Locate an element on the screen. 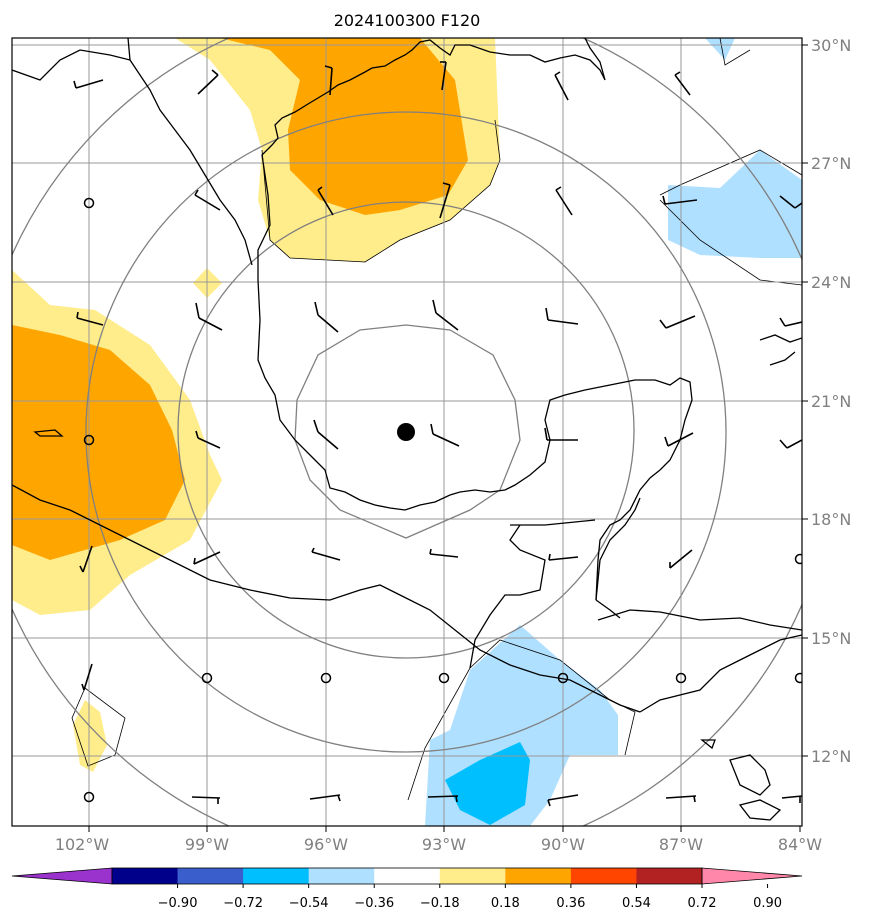 The height and width of the screenshot is (924, 873). lat-tick-label: 27°N is located at coordinates (831, 163).